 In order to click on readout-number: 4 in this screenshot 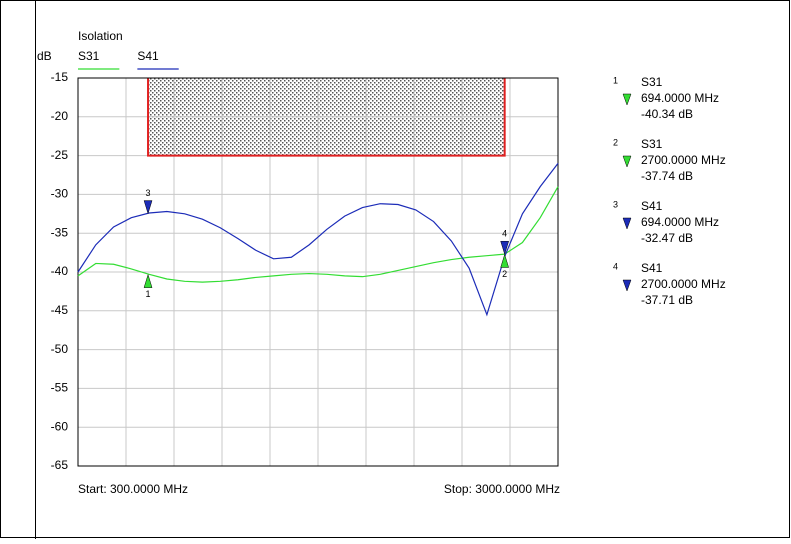, I will do `click(615, 266)`.